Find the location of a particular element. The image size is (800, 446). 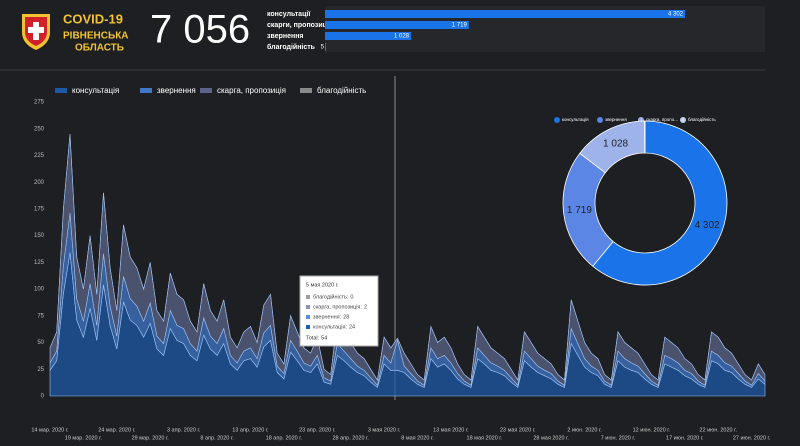

y-tick-label: 200 is located at coordinates (39, 183).